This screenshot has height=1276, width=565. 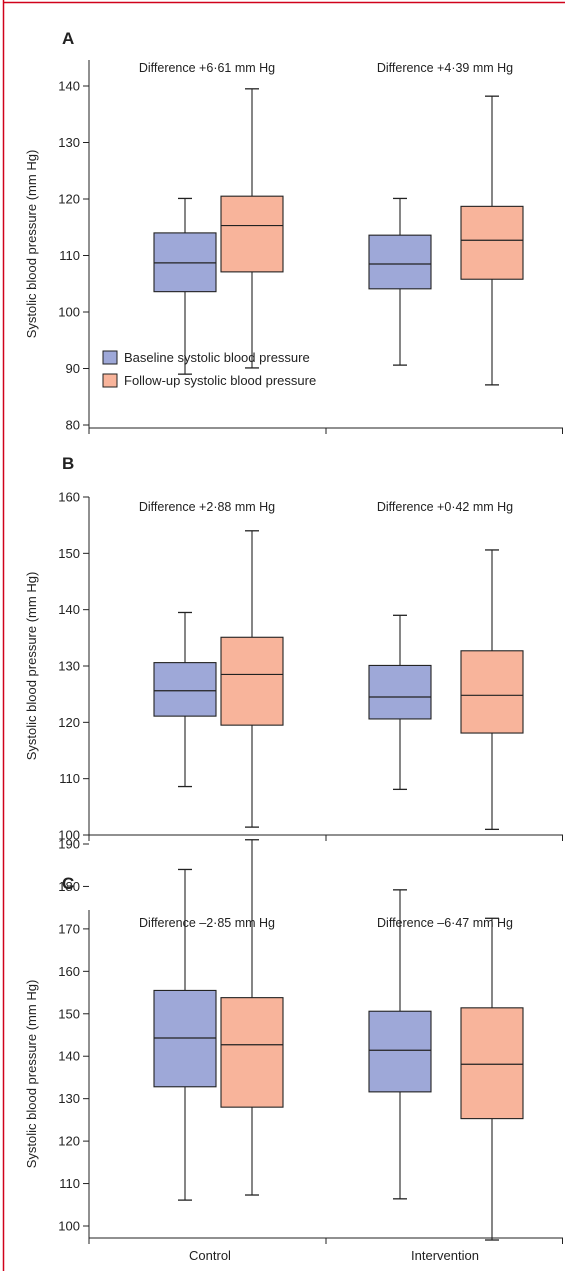 I want to click on y-tick-label: 190, so click(x=69, y=844).